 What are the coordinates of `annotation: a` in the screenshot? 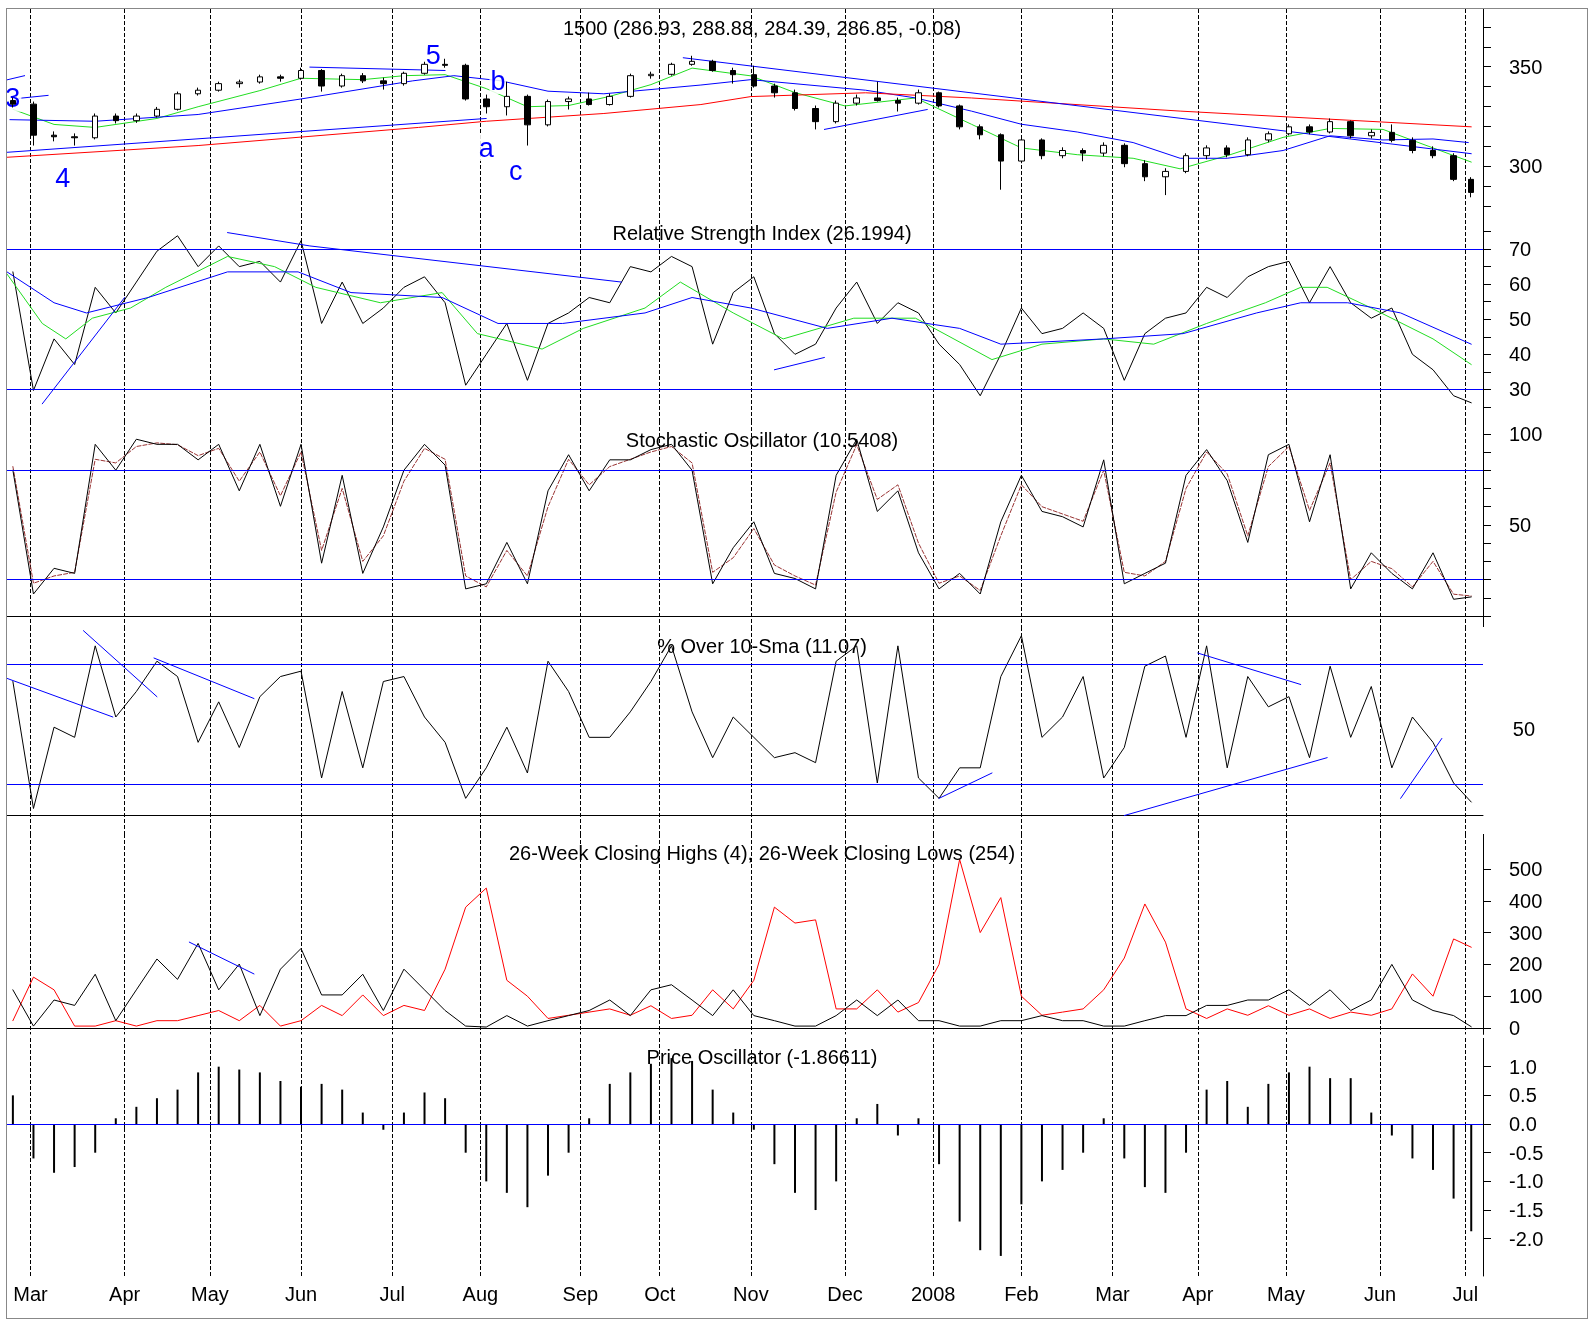 It's located at (486, 147).